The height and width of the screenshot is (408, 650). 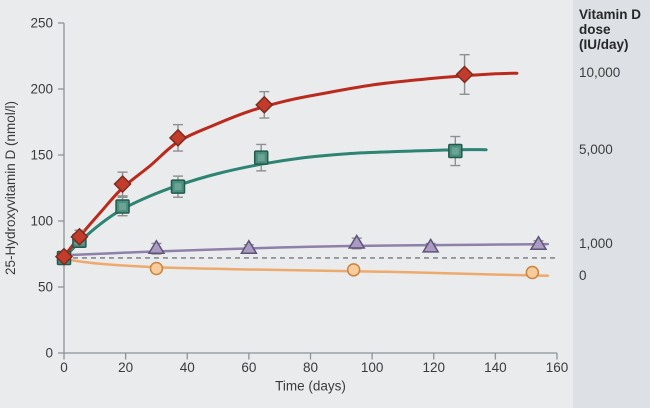 What do you see at coordinates (596, 244) in the screenshot?
I see `dose-label-1000: 1,000` at bounding box center [596, 244].